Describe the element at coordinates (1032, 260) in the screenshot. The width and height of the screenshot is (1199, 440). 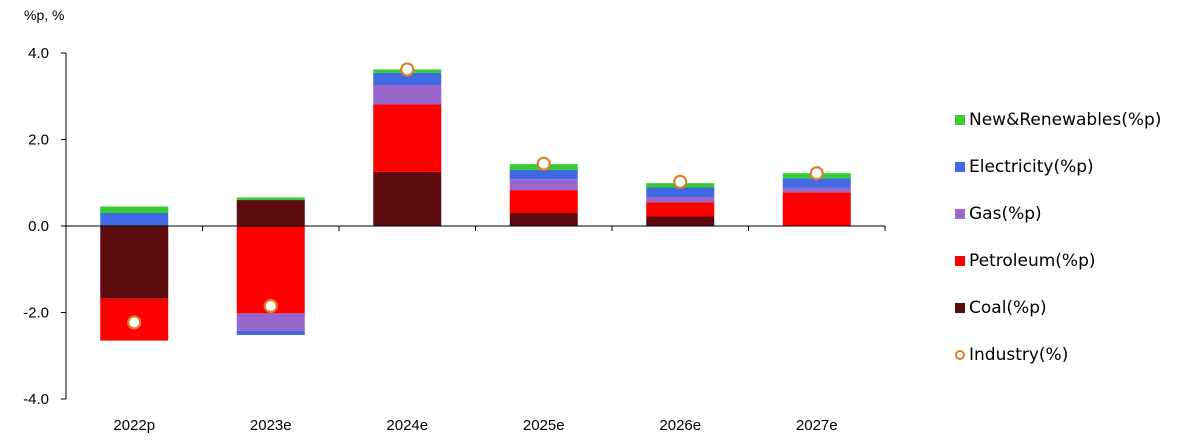
I see `legend-label: Petroleum(%p)` at that location.